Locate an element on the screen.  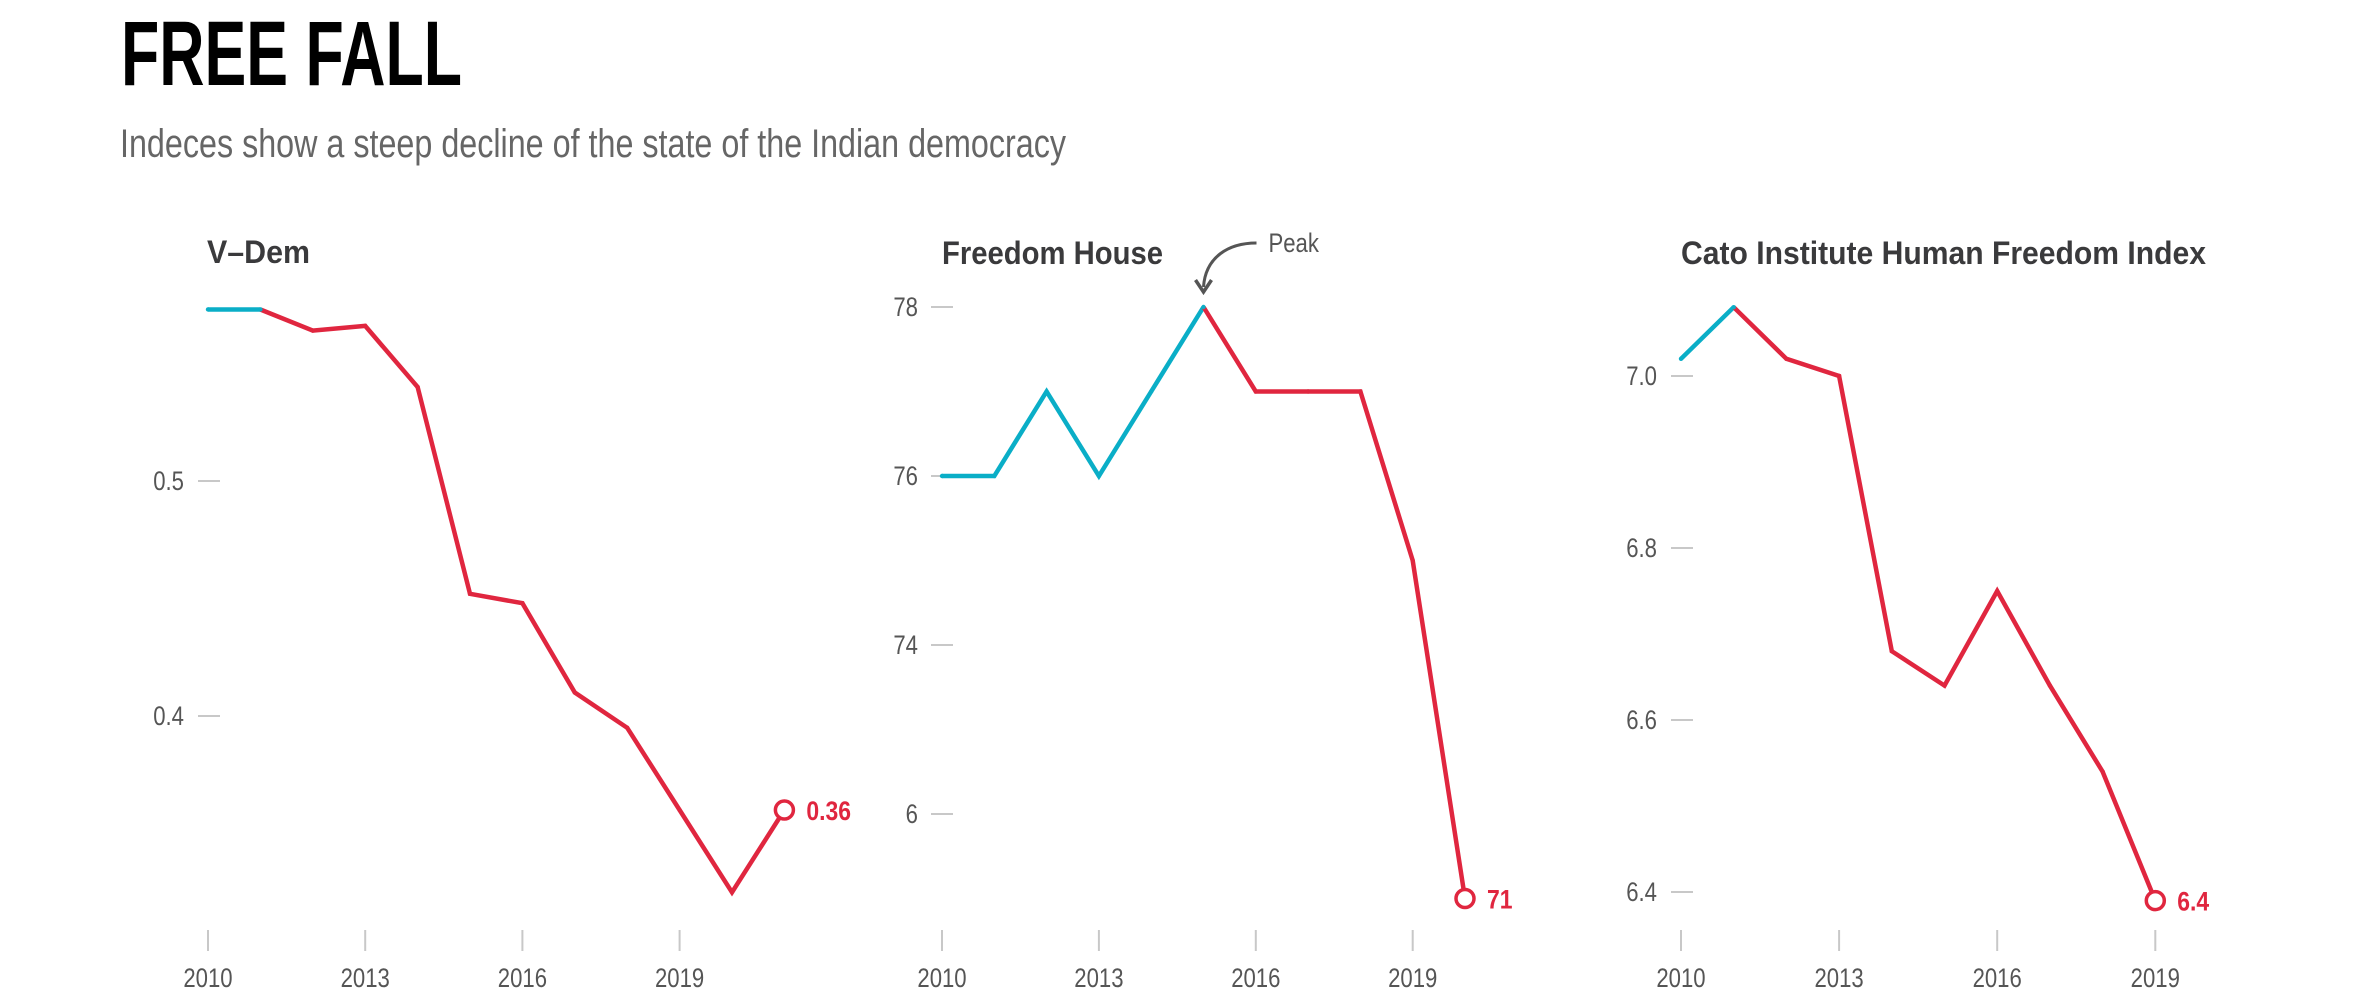
panel-title: V–Dem is located at coordinates (258, 252).